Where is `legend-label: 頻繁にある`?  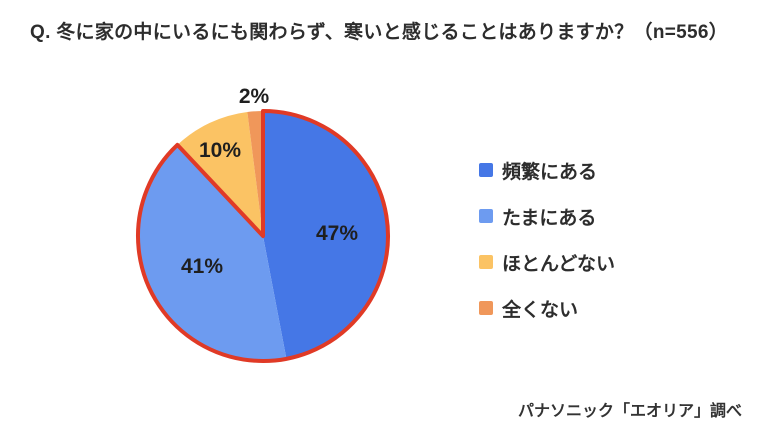 legend-label: 頻繁にある is located at coordinates (550, 172).